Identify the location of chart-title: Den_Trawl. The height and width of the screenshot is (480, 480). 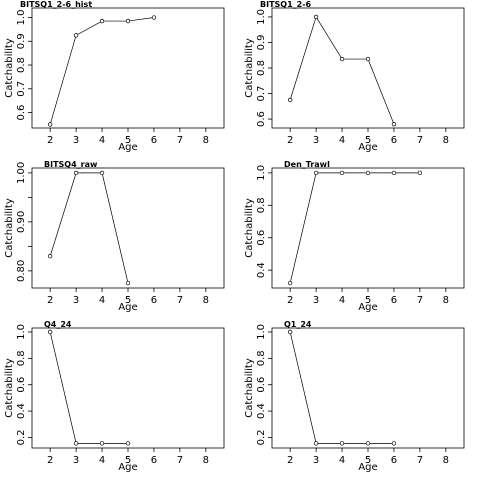
(307, 164).